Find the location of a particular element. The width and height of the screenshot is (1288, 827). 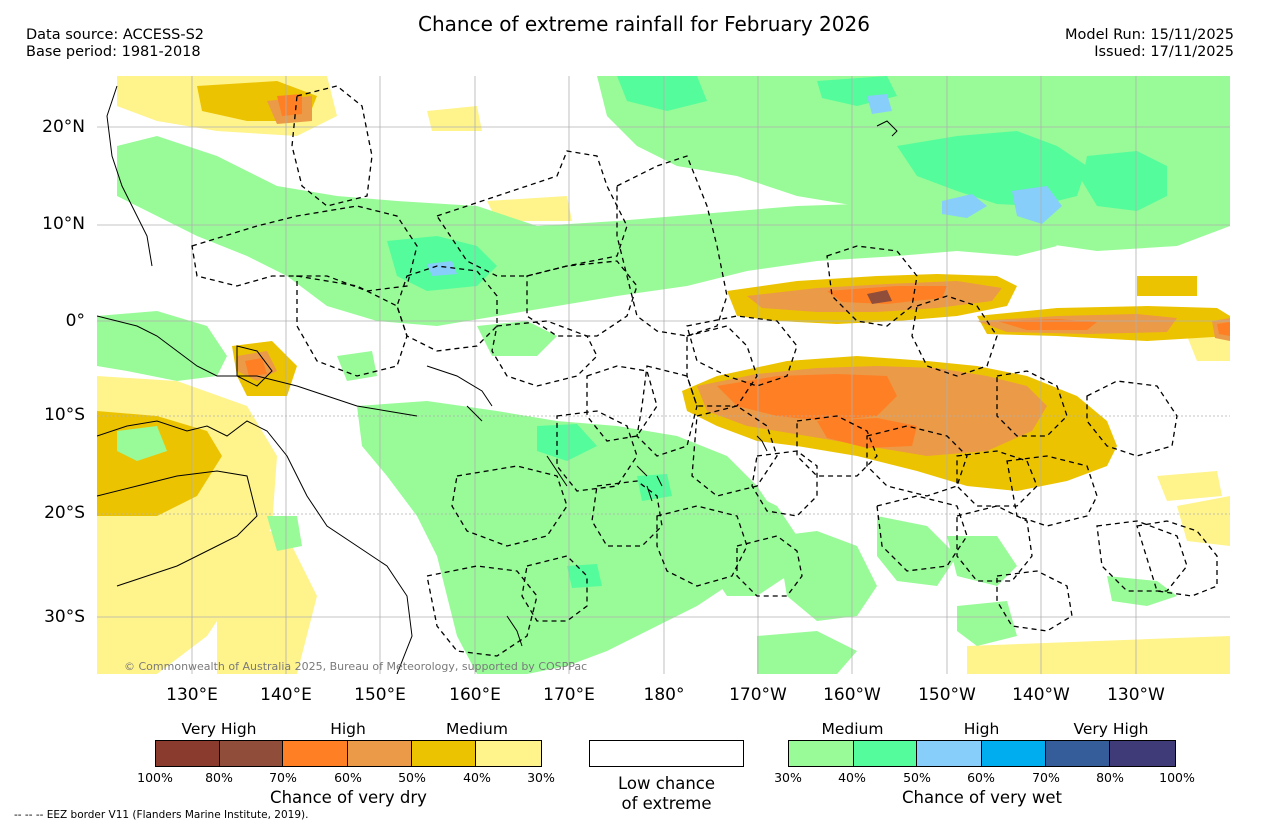

wet-high-regions is located at coordinates (744, 185).